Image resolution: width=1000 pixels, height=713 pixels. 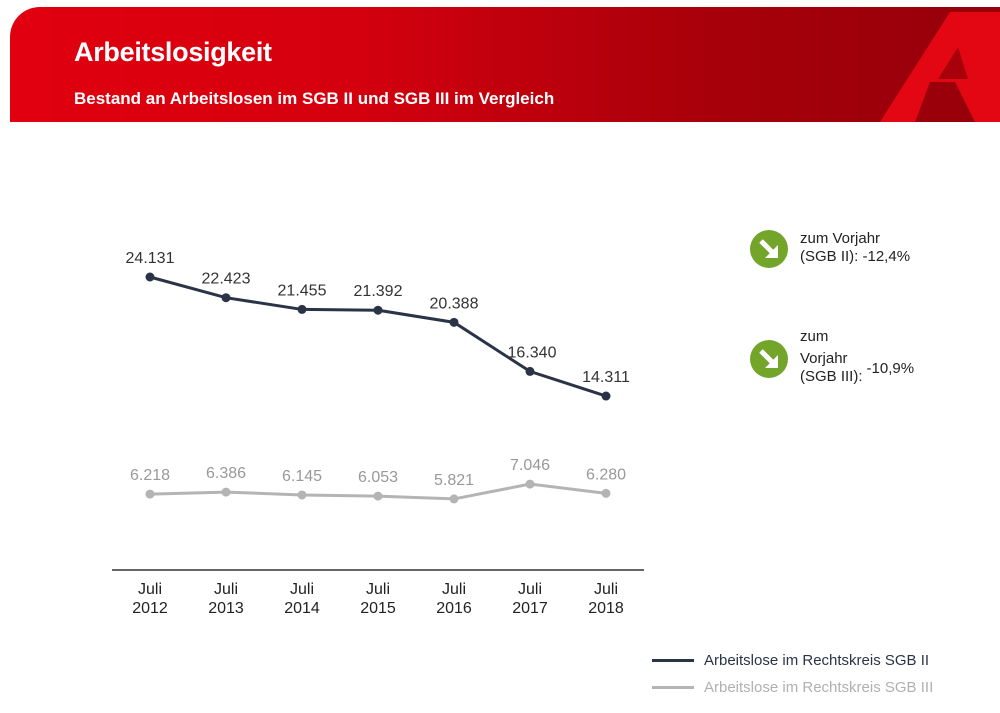 What do you see at coordinates (150, 258) in the screenshot?
I see `data-label-sgb2: 24.131` at bounding box center [150, 258].